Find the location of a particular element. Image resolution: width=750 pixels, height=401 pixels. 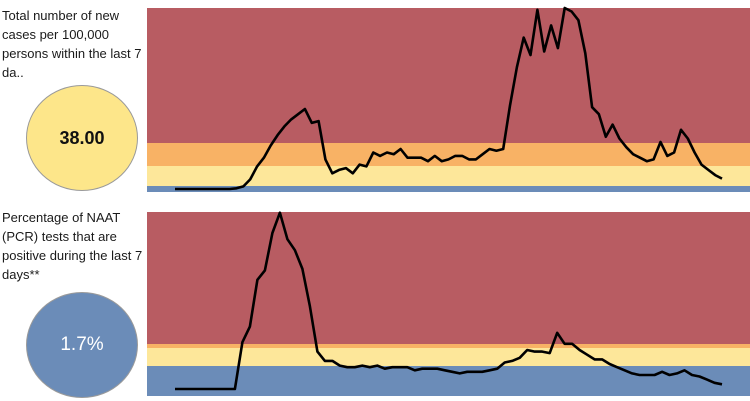

metric-circle-new-cases: 38.00 is located at coordinates (82, 138).